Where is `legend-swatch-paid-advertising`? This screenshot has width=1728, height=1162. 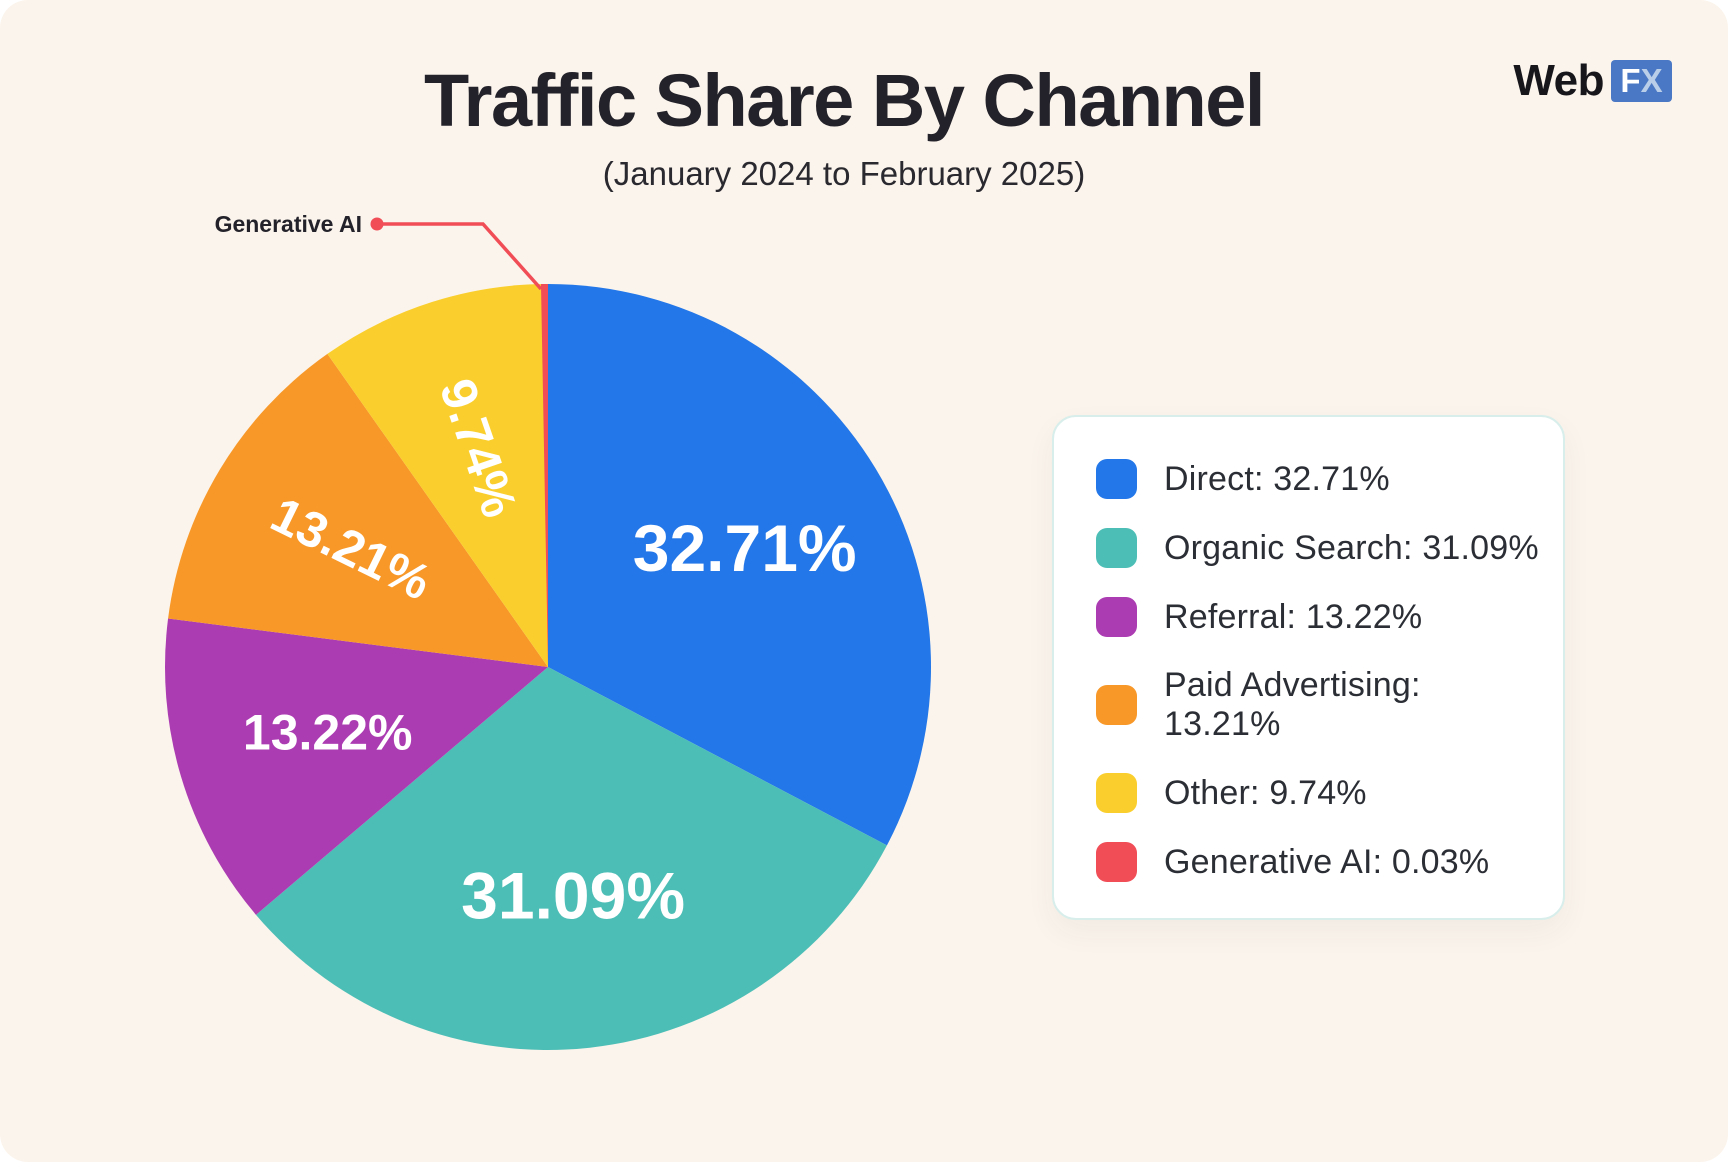
legend-swatch-paid-advertising is located at coordinates (1116, 705).